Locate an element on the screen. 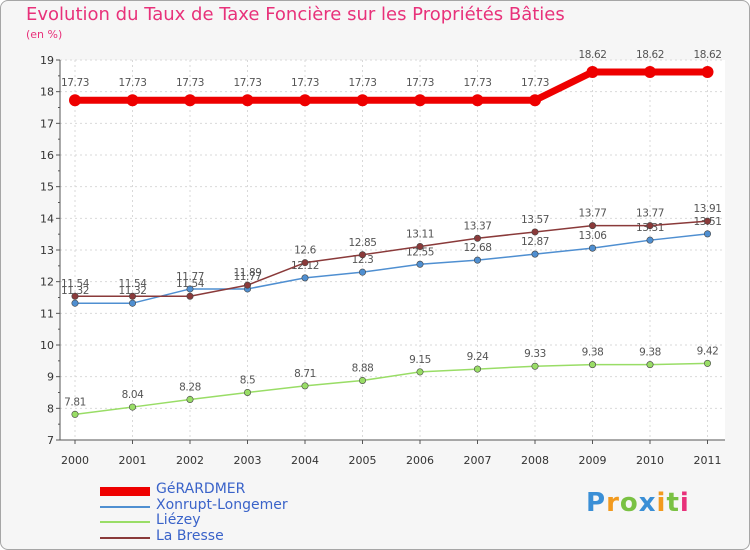 The width and height of the screenshot is (750, 550). x-tick-label: 2002 is located at coordinates (190, 460).